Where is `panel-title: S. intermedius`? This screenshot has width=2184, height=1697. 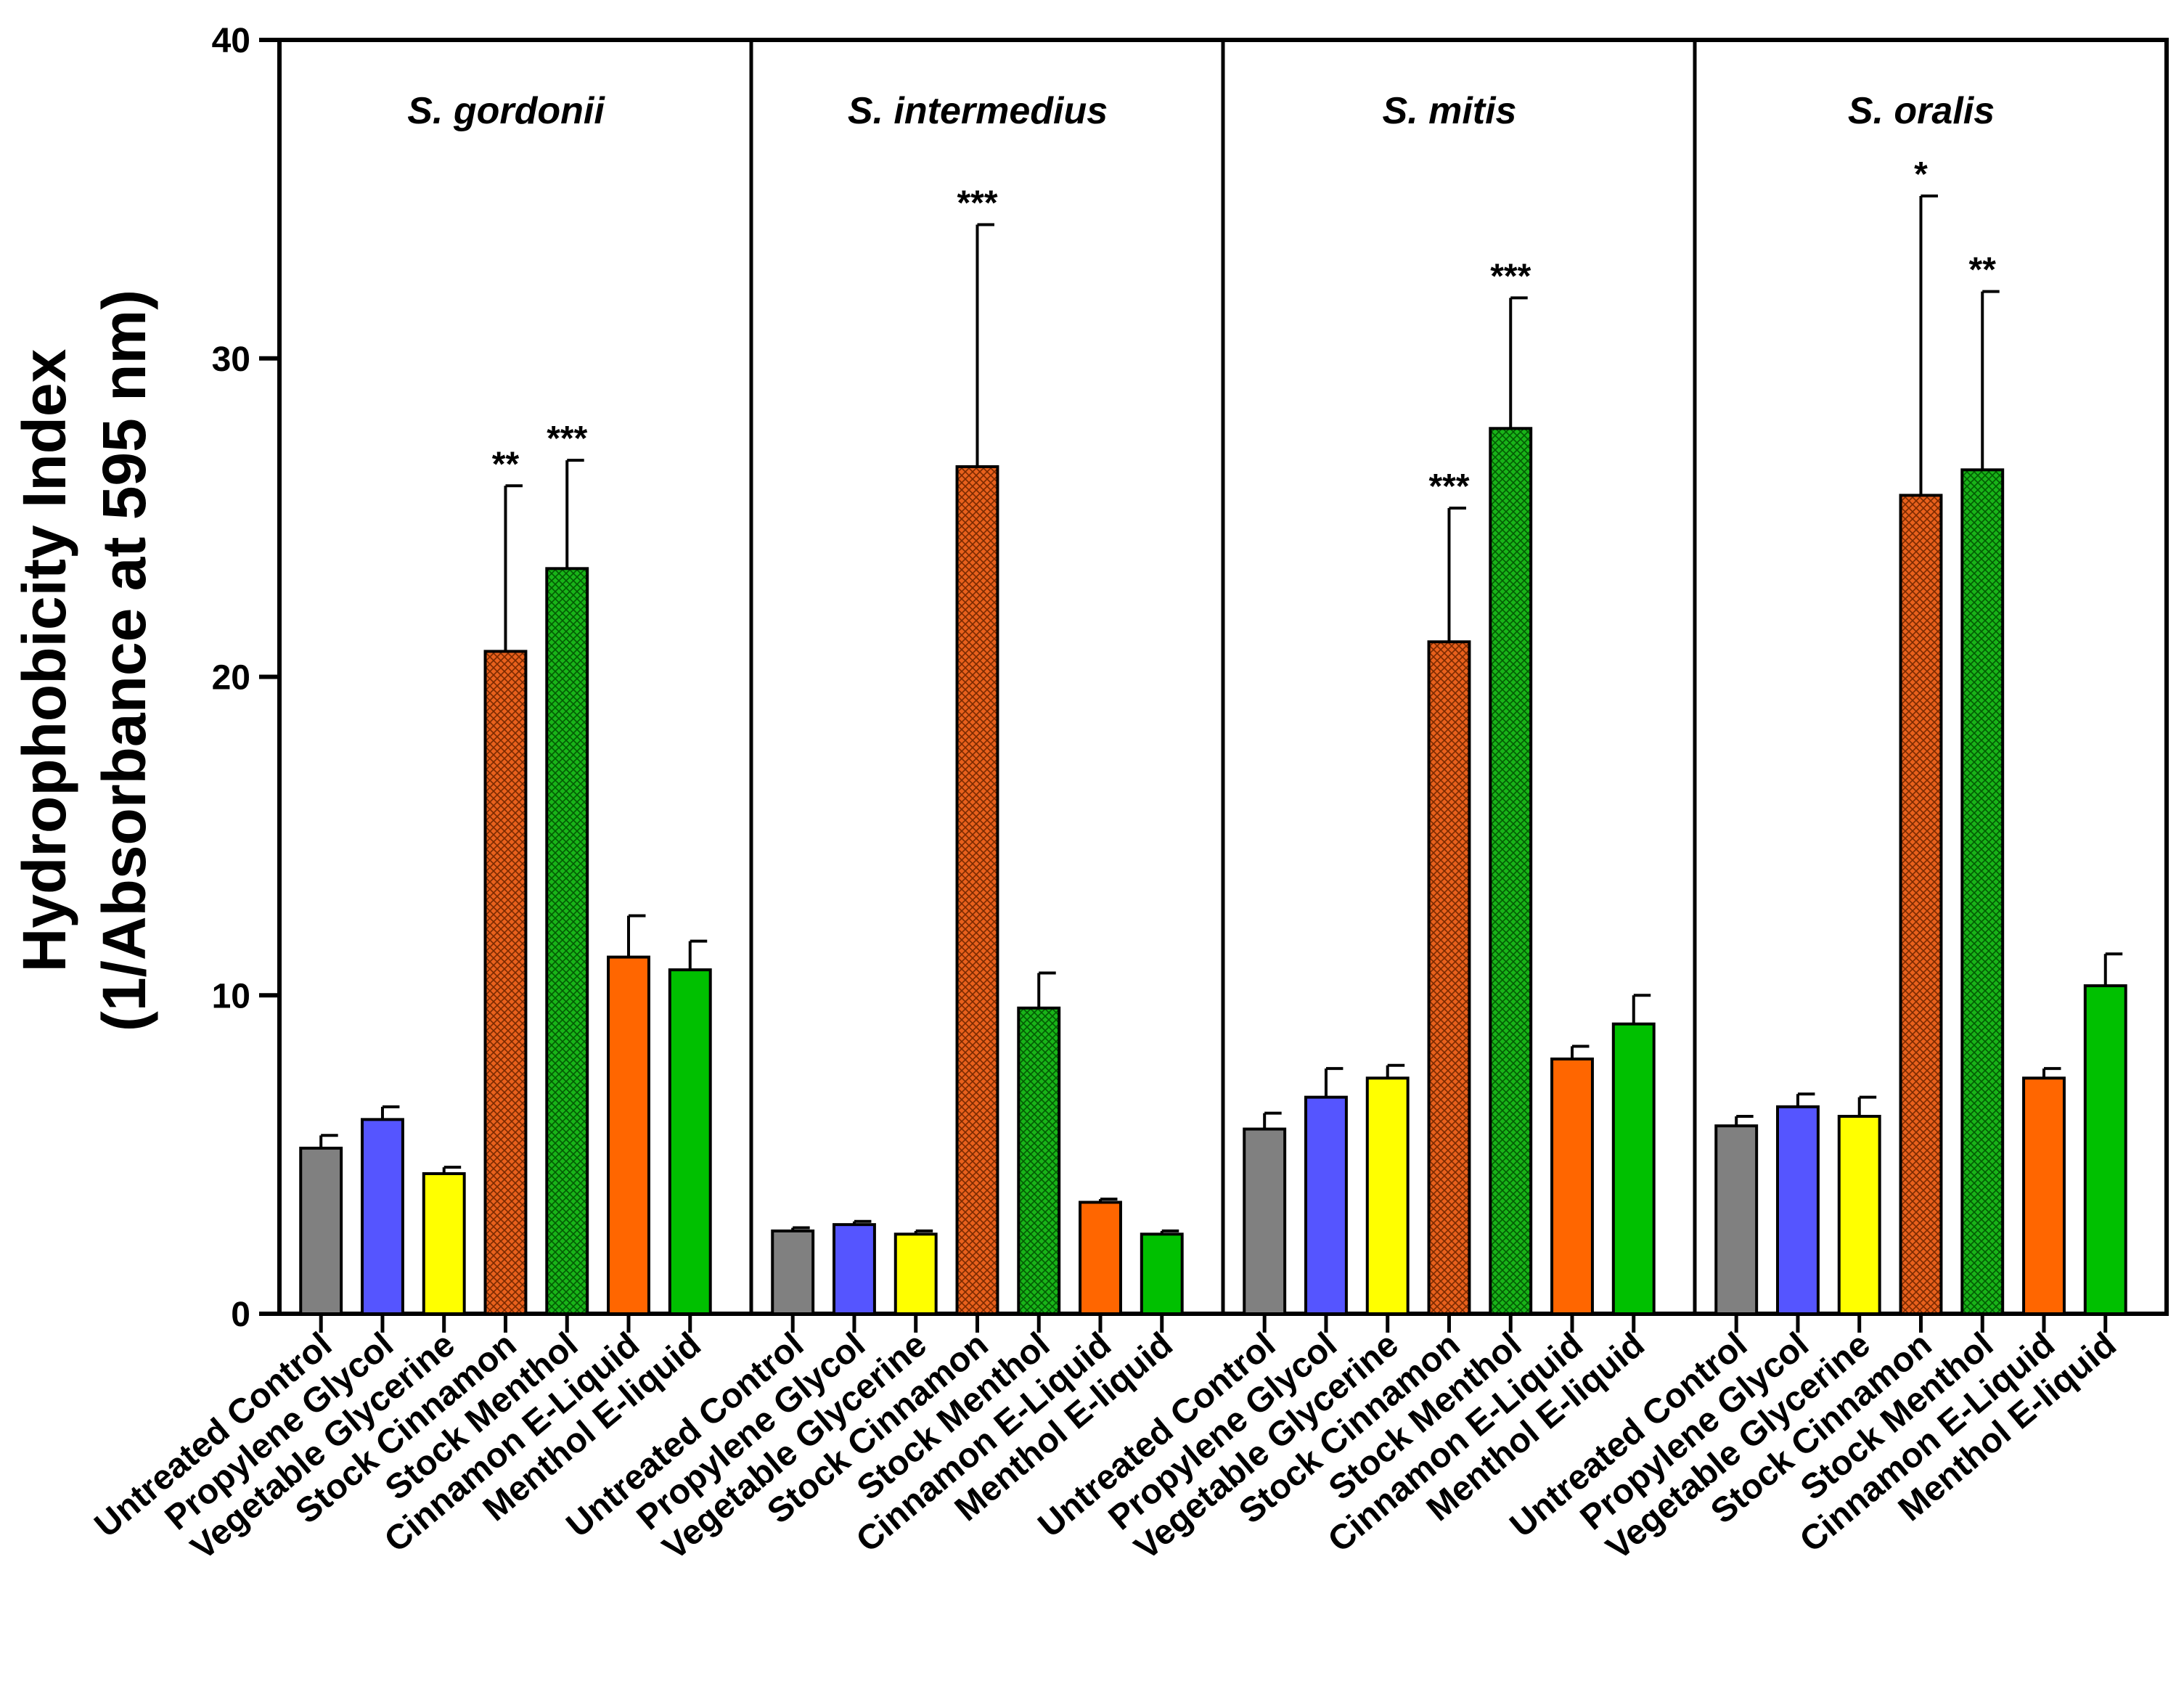
panel-title: S. intermedius is located at coordinates (978, 111).